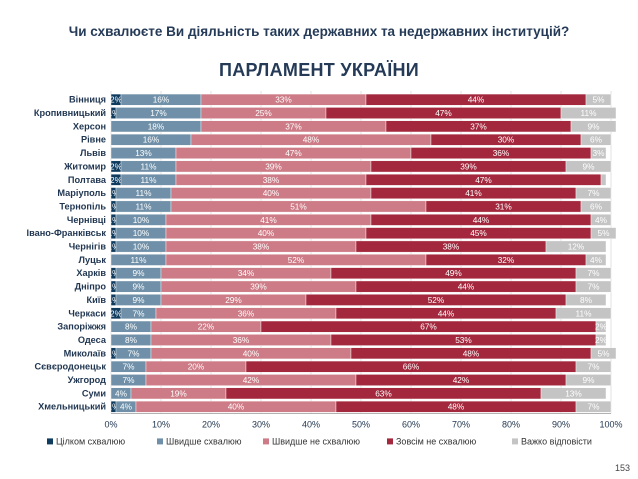 The height and width of the screenshot is (479, 638). What do you see at coordinates (211, 424) in the screenshot?
I see `x-tick-label: 20%` at bounding box center [211, 424].